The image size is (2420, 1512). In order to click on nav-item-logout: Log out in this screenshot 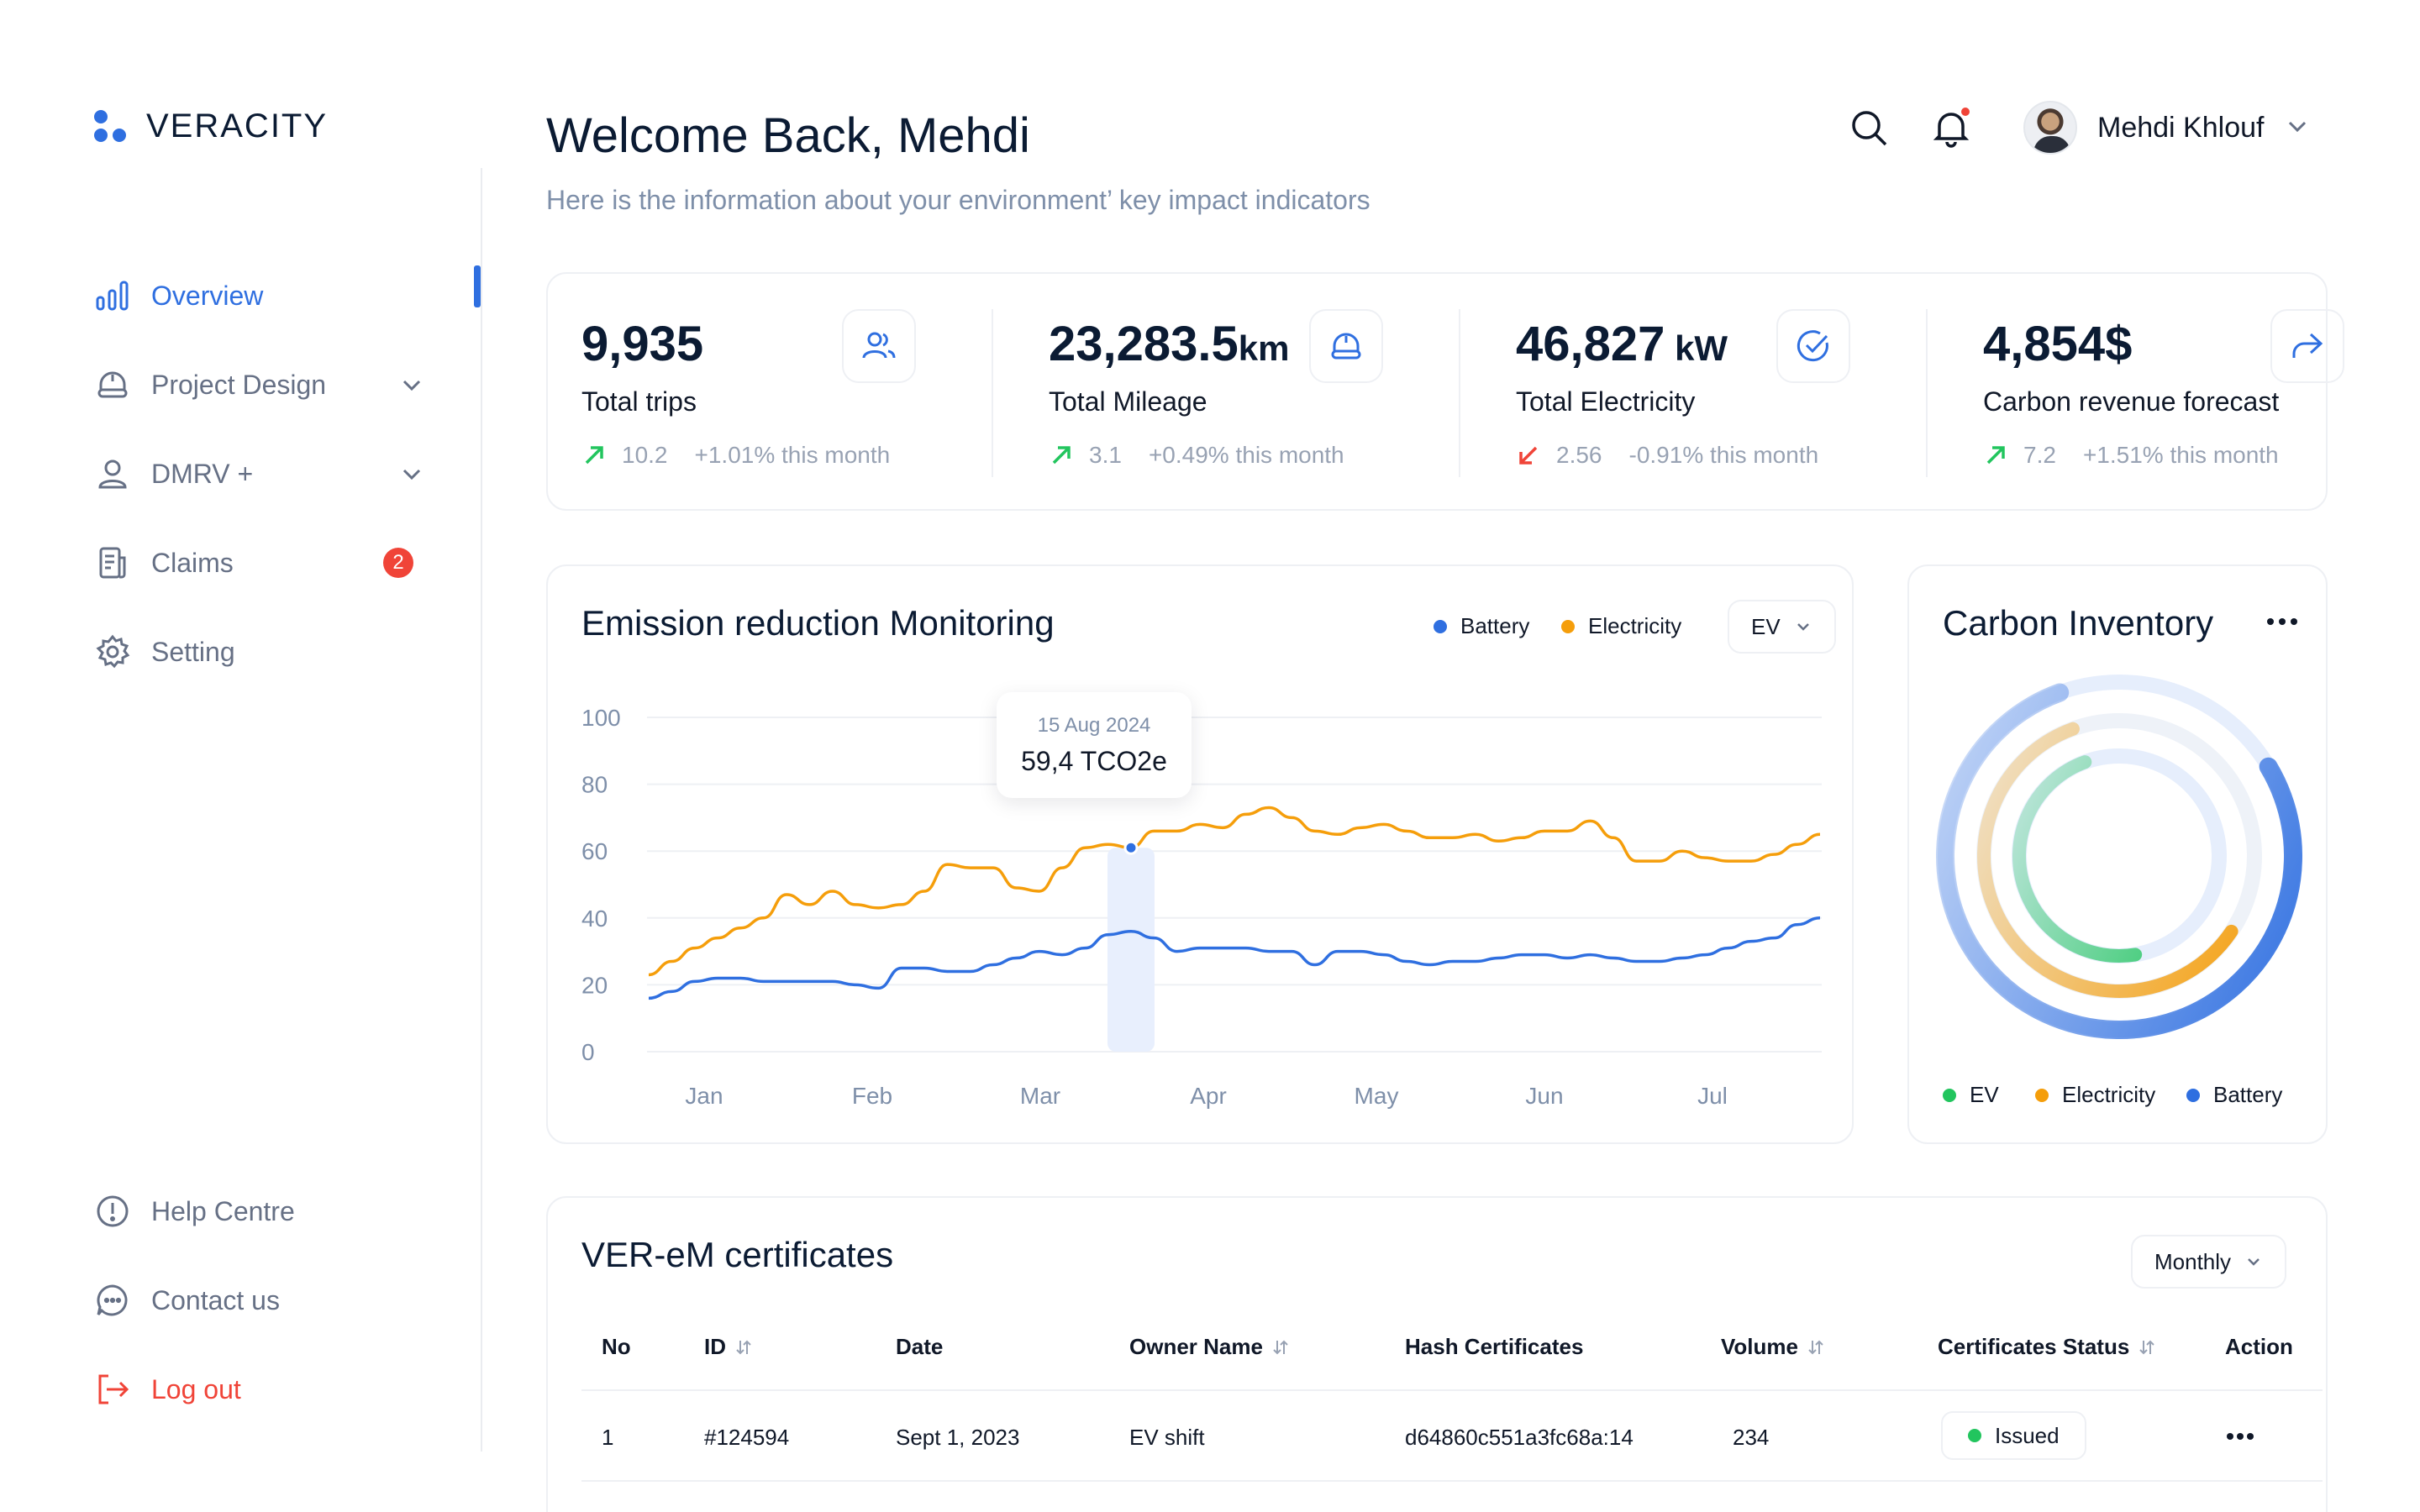, I will do `click(262, 1389)`.